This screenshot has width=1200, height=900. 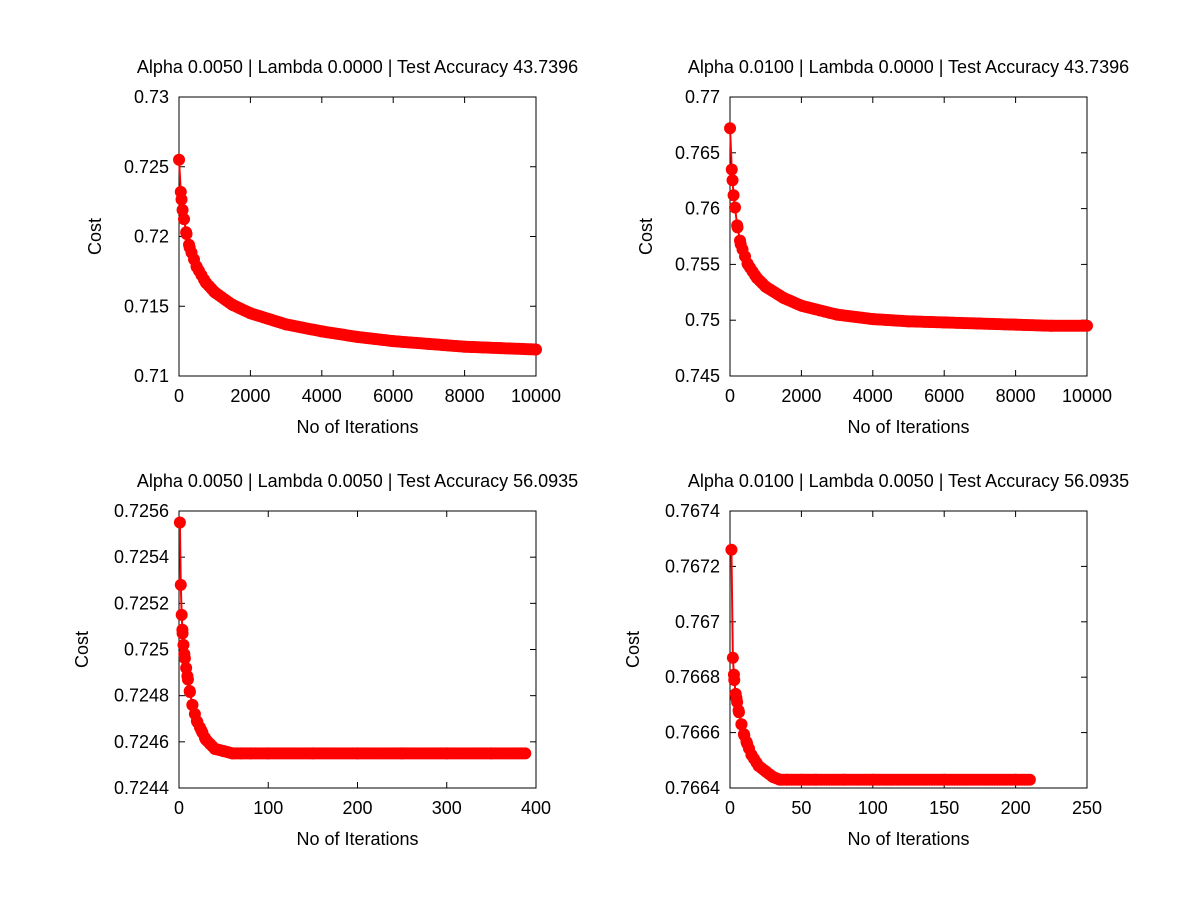 I want to click on y-tick-label: 0.71, so click(x=151, y=376).